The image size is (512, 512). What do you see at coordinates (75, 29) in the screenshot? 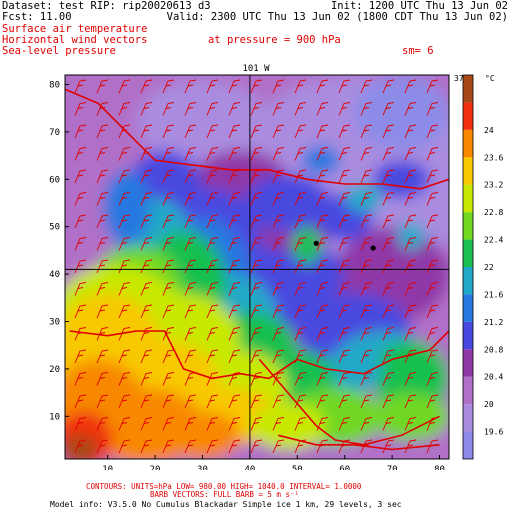
I see `field-temperature-label: Surface air temperature` at bounding box center [75, 29].